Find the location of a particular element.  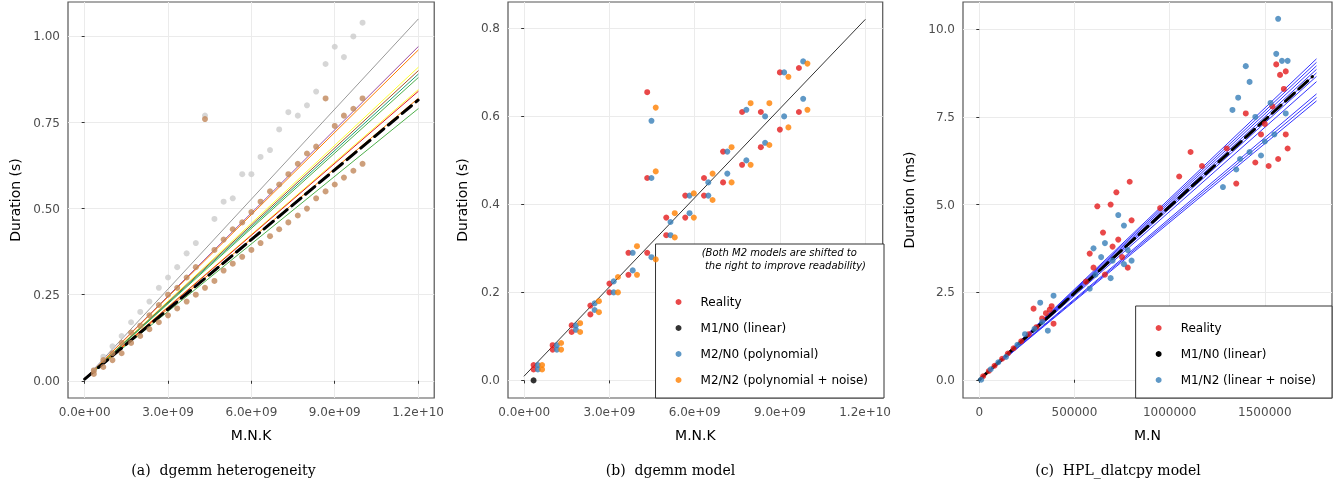

text: (c) HPL_dlatcpy model is located at coordinates (1118, 470).